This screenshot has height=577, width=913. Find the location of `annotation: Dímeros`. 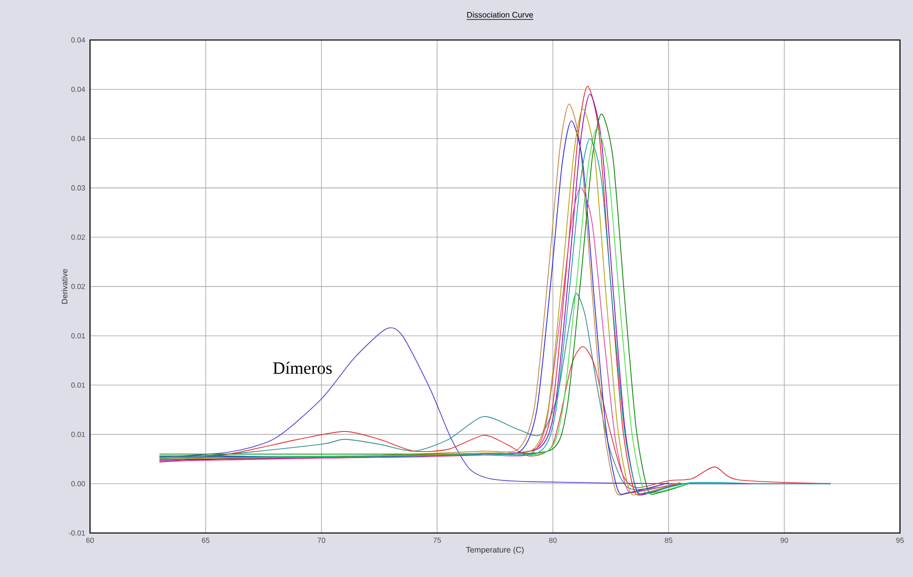

annotation: Dímeros is located at coordinates (302, 368).